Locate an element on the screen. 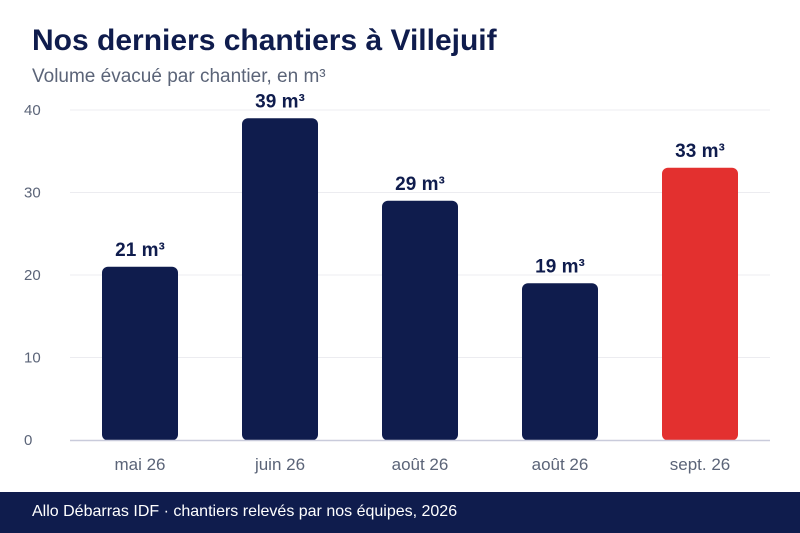 This screenshot has height=533, width=800. y-tick-label: 10 is located at coordinates (32, 358).